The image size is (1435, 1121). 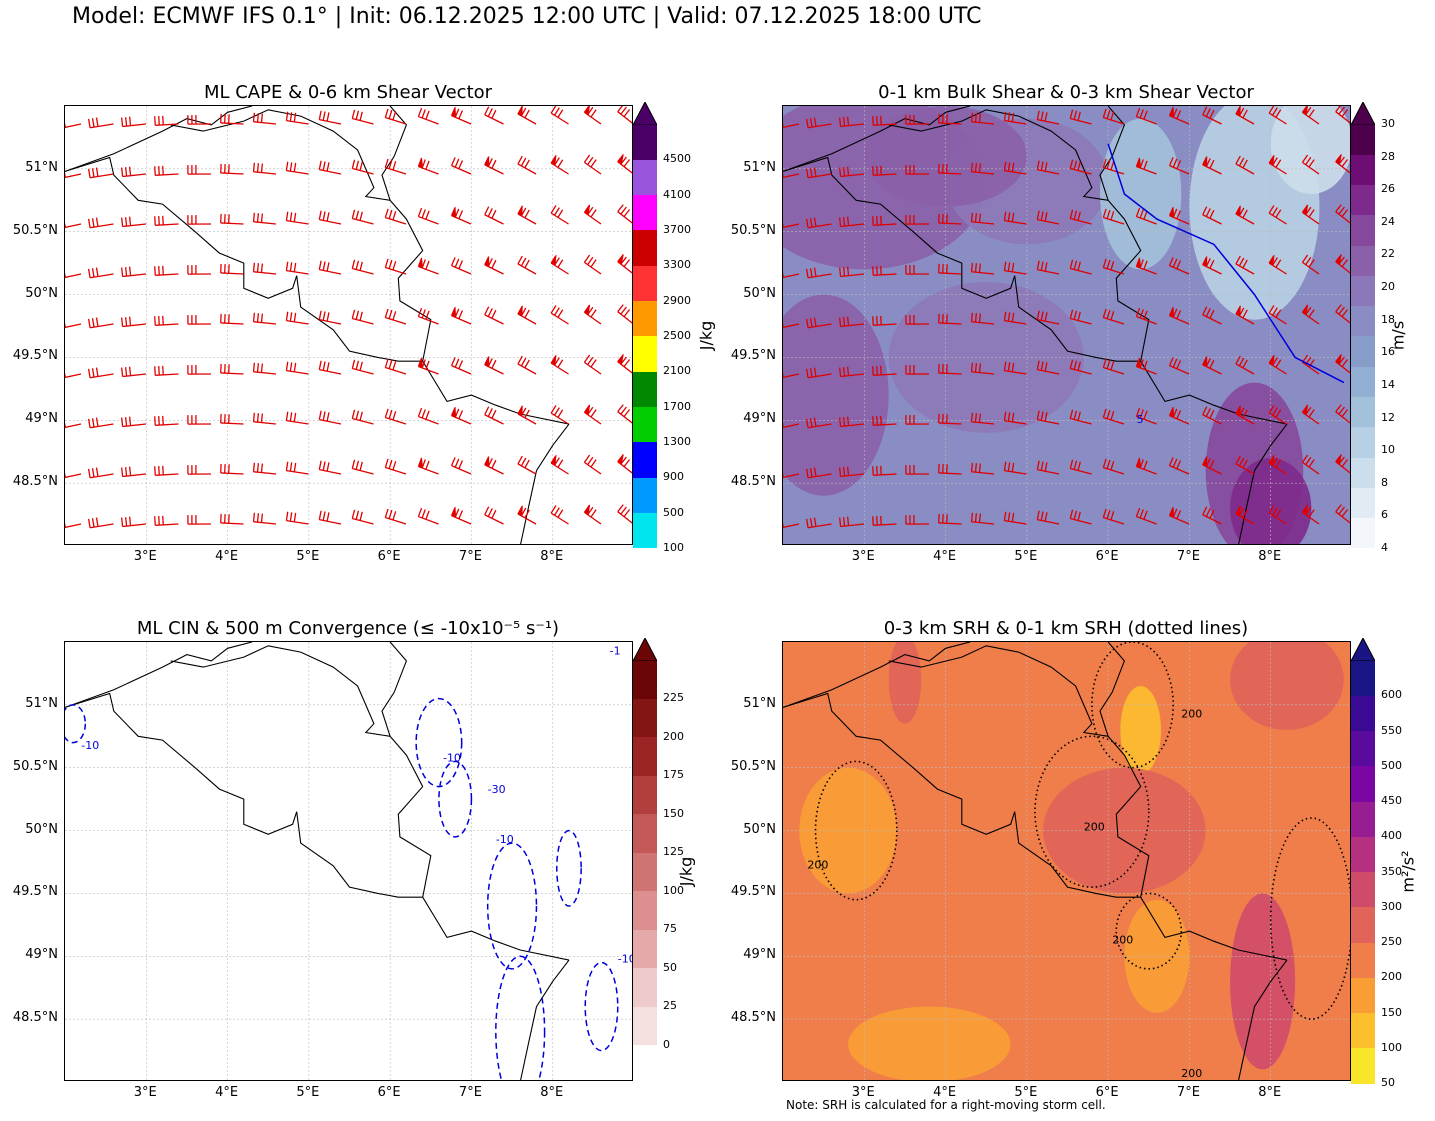 What do you see at coordinates (41, 955) in the screenshot?
I see `lat-label: 49°N` at bounding box center [41, 955].